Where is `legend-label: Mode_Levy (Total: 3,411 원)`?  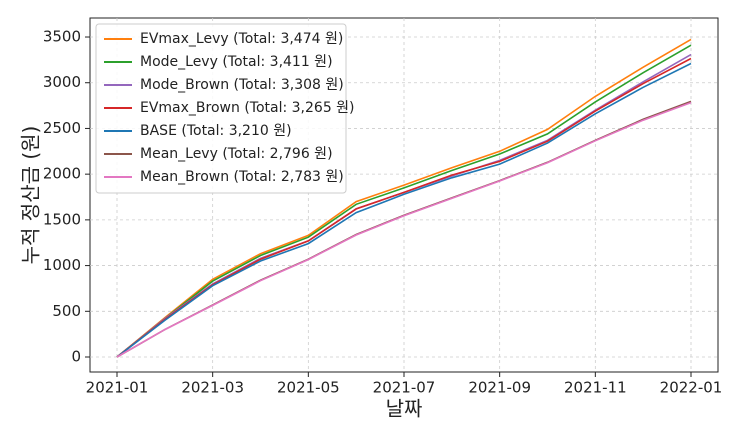 legend-label: Mode_Levy (Total: 3,411 원) is located at coordinates (236, 62).